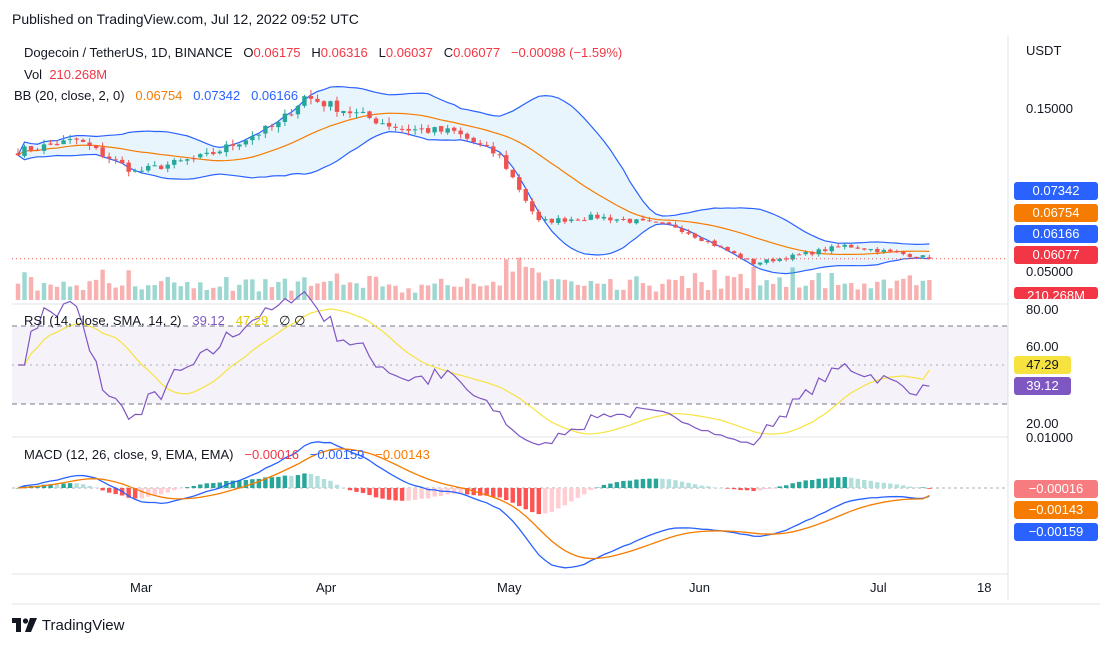 The width and height of the screenshot is (1116, 648). Describe the element at coordinates (1042, 309) in the screenshot. I see `rsi-tick-80: 80.00` at that location.